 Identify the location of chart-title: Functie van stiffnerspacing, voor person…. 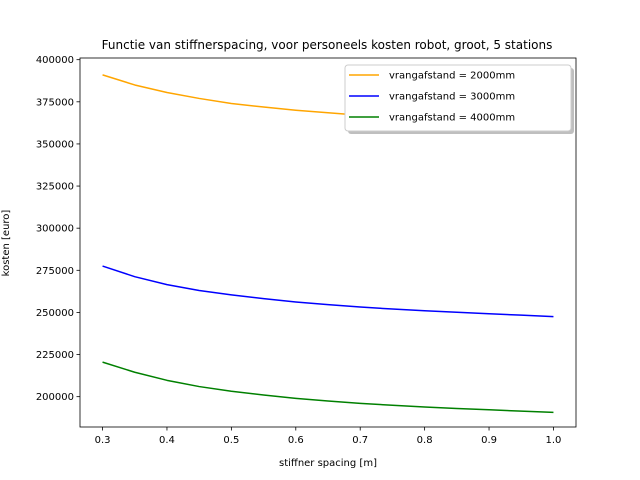
(327, 45).